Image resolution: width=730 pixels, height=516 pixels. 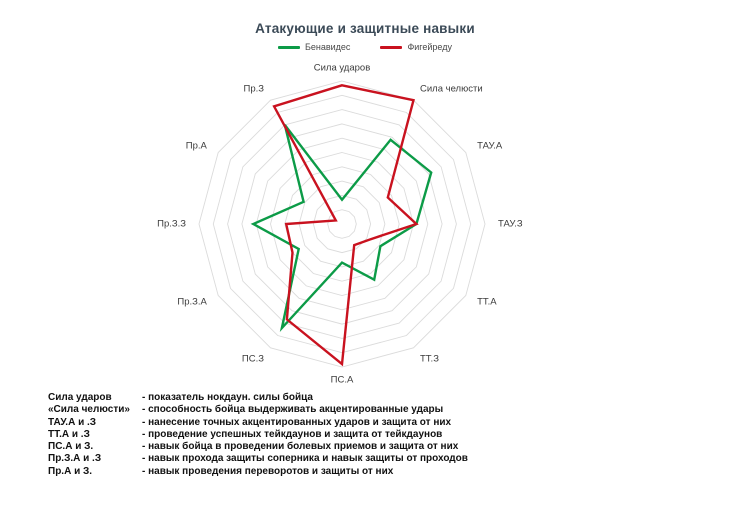 I want to click on axis-label: Пр.А, so click(x=197, y=146).